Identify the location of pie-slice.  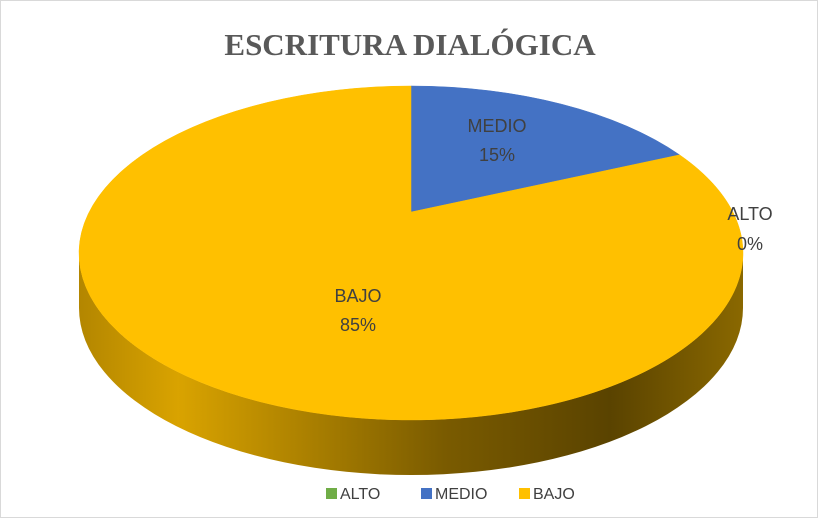
(545, 149).